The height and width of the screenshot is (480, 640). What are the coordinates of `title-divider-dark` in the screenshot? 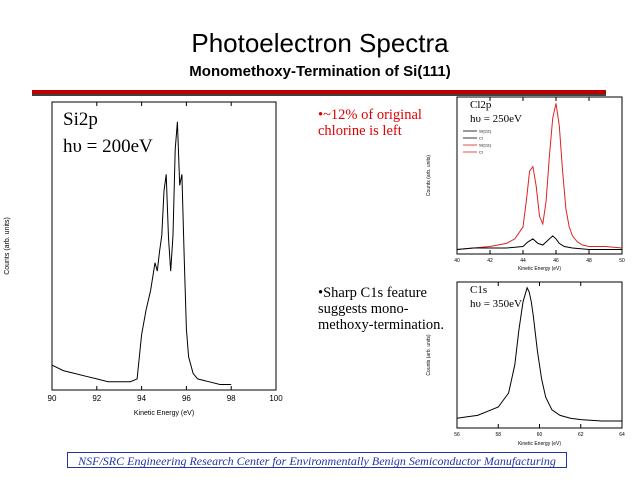 It's located at (319, 95).